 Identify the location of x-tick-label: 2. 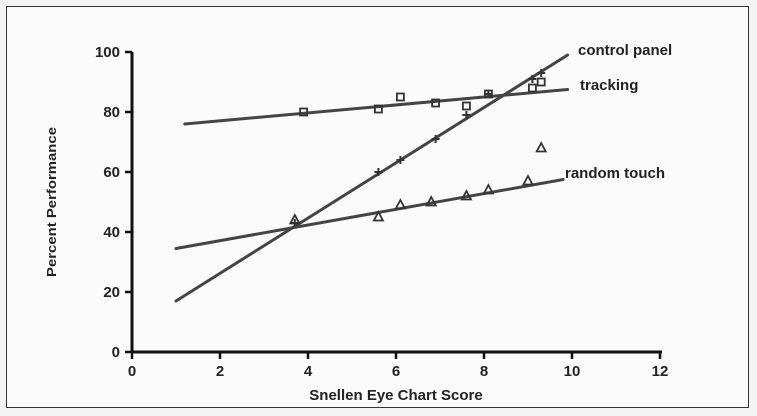
(220, 371).